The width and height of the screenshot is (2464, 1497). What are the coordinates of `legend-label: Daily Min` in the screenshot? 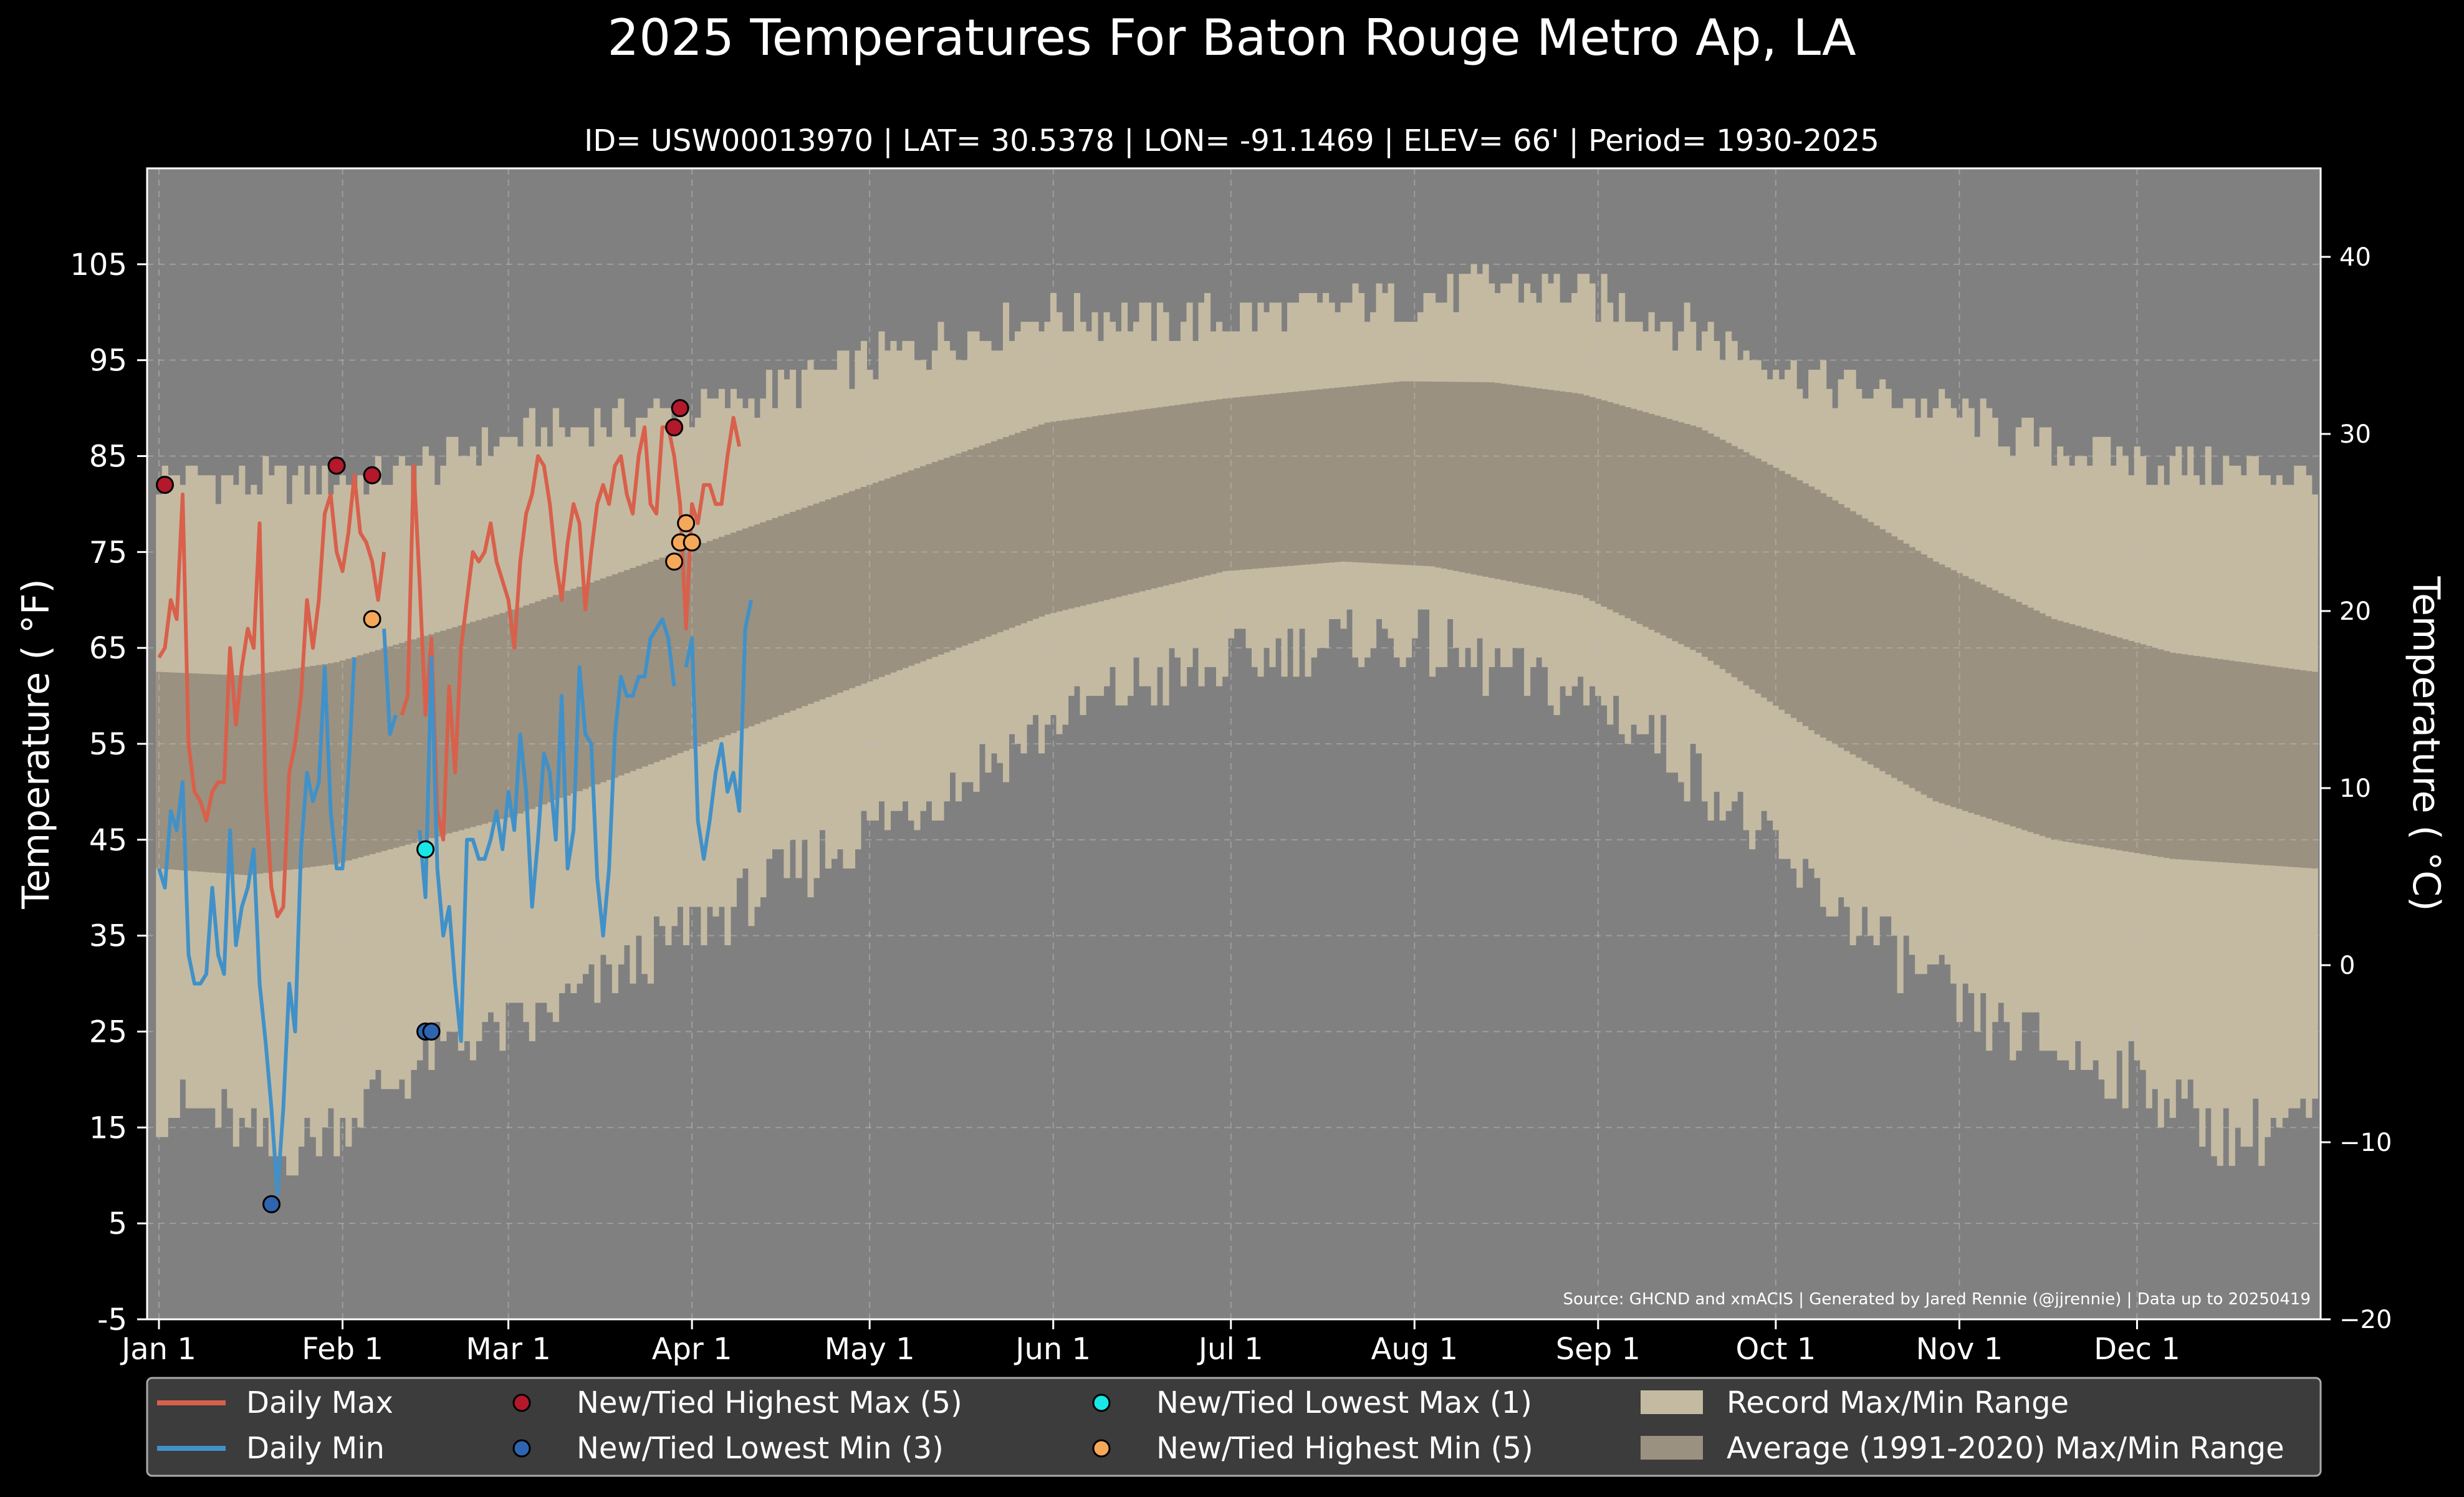 It's located at (315, 1448).